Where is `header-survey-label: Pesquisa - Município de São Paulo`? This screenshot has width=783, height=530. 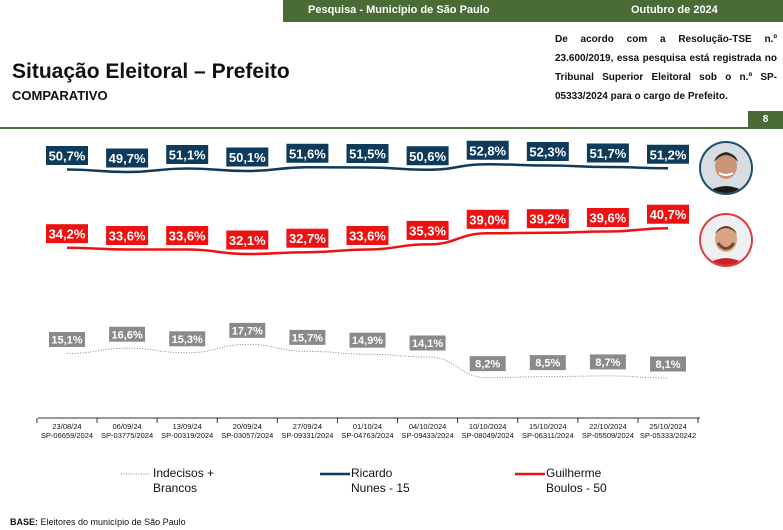 header-survey-label: Pesquisa - Município de São Paulo is located at coordinates (399, 10).